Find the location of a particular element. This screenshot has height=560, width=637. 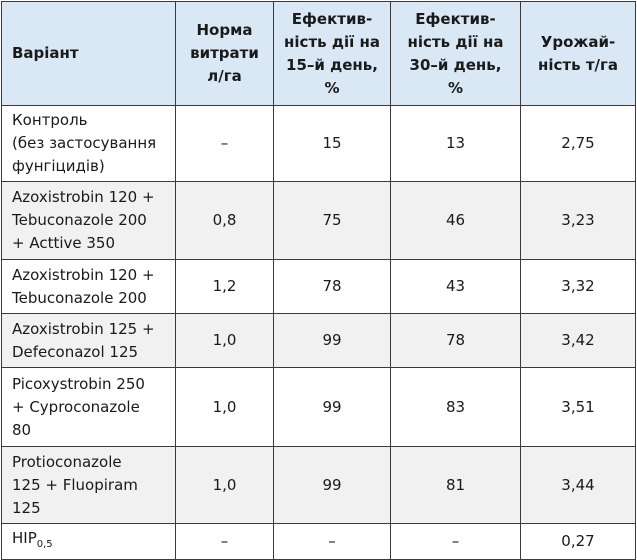

cell: 46 is located at coordinates (455, 220).